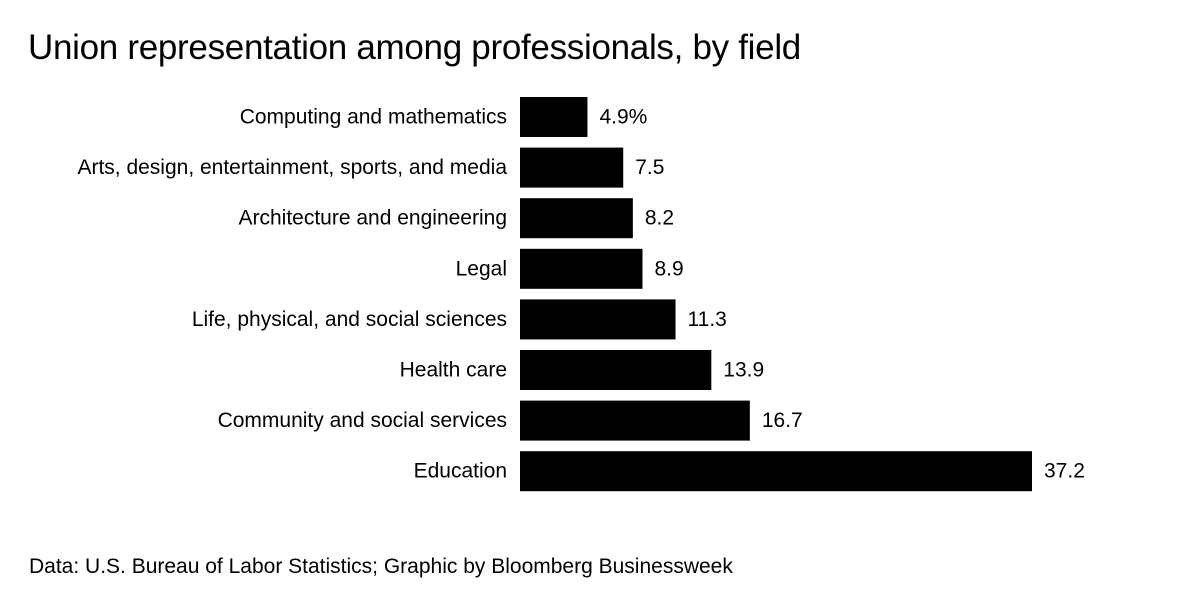  What do you see at coordinates (668, 268) in the screenshot?
I see `value-label: 8.9` at bounding box center [668, 268].